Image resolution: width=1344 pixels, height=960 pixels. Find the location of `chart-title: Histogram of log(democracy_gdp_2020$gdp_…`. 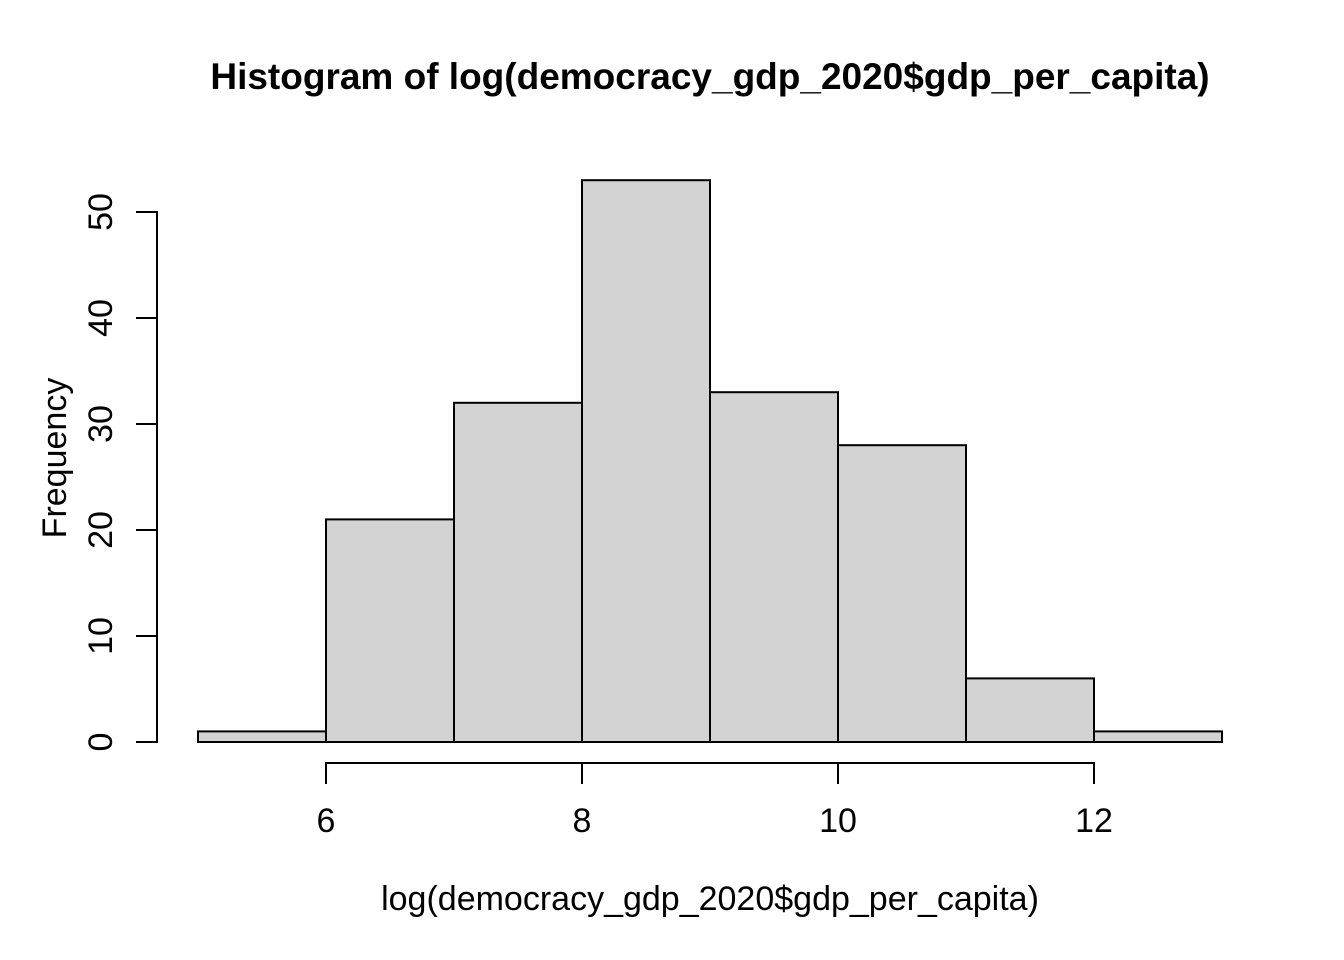

chart-title: Histogram of log(democracy_gdp_2020$gdp_… is located at coordinates (710, 76).